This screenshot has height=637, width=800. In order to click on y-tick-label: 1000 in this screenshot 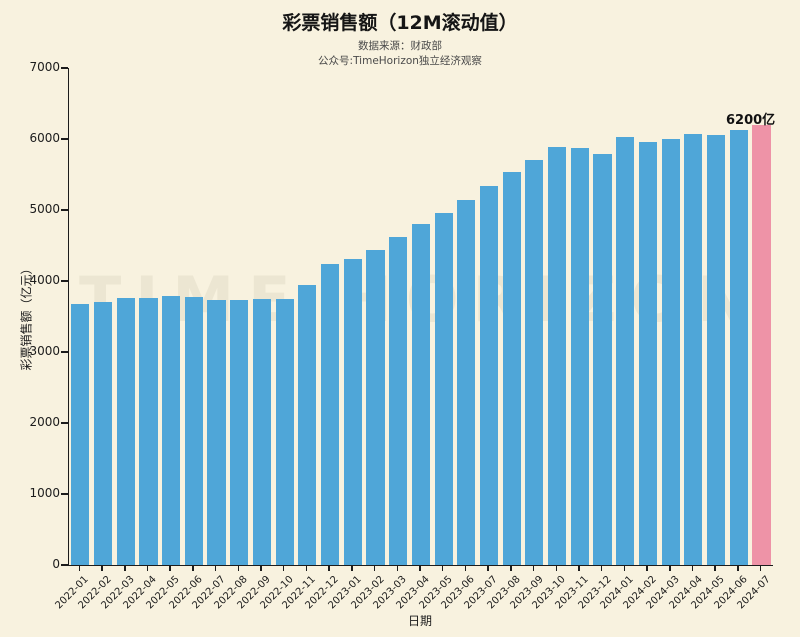, I will do `click(44, 493)`.